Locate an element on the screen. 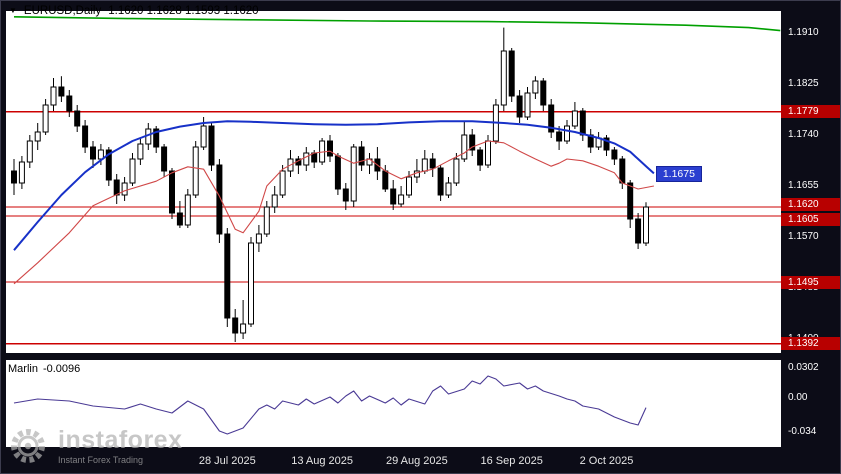 This screenshot has width=841, height=474. date-label: 2 Oct 2025 is located at coordinates (606, 461).